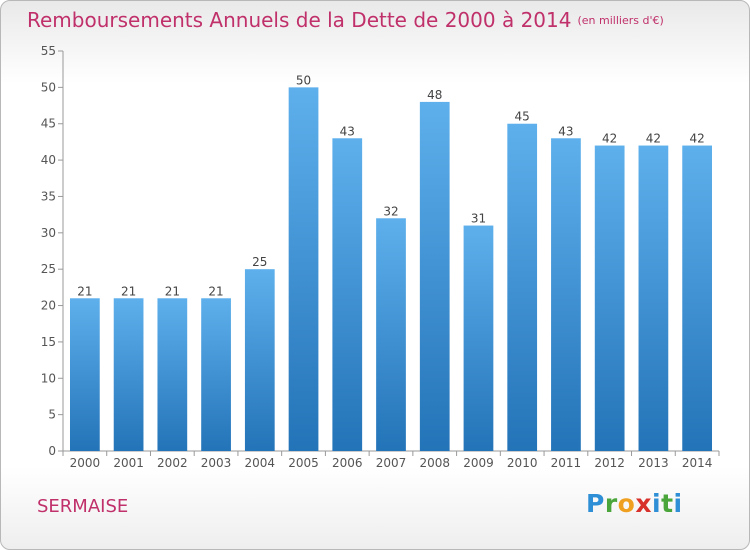 The height and width of the screenshot is (550, 750). Describe the element at coordinates (48, 342) in the screenshot. I see `y-tick-label: 15` at that location.